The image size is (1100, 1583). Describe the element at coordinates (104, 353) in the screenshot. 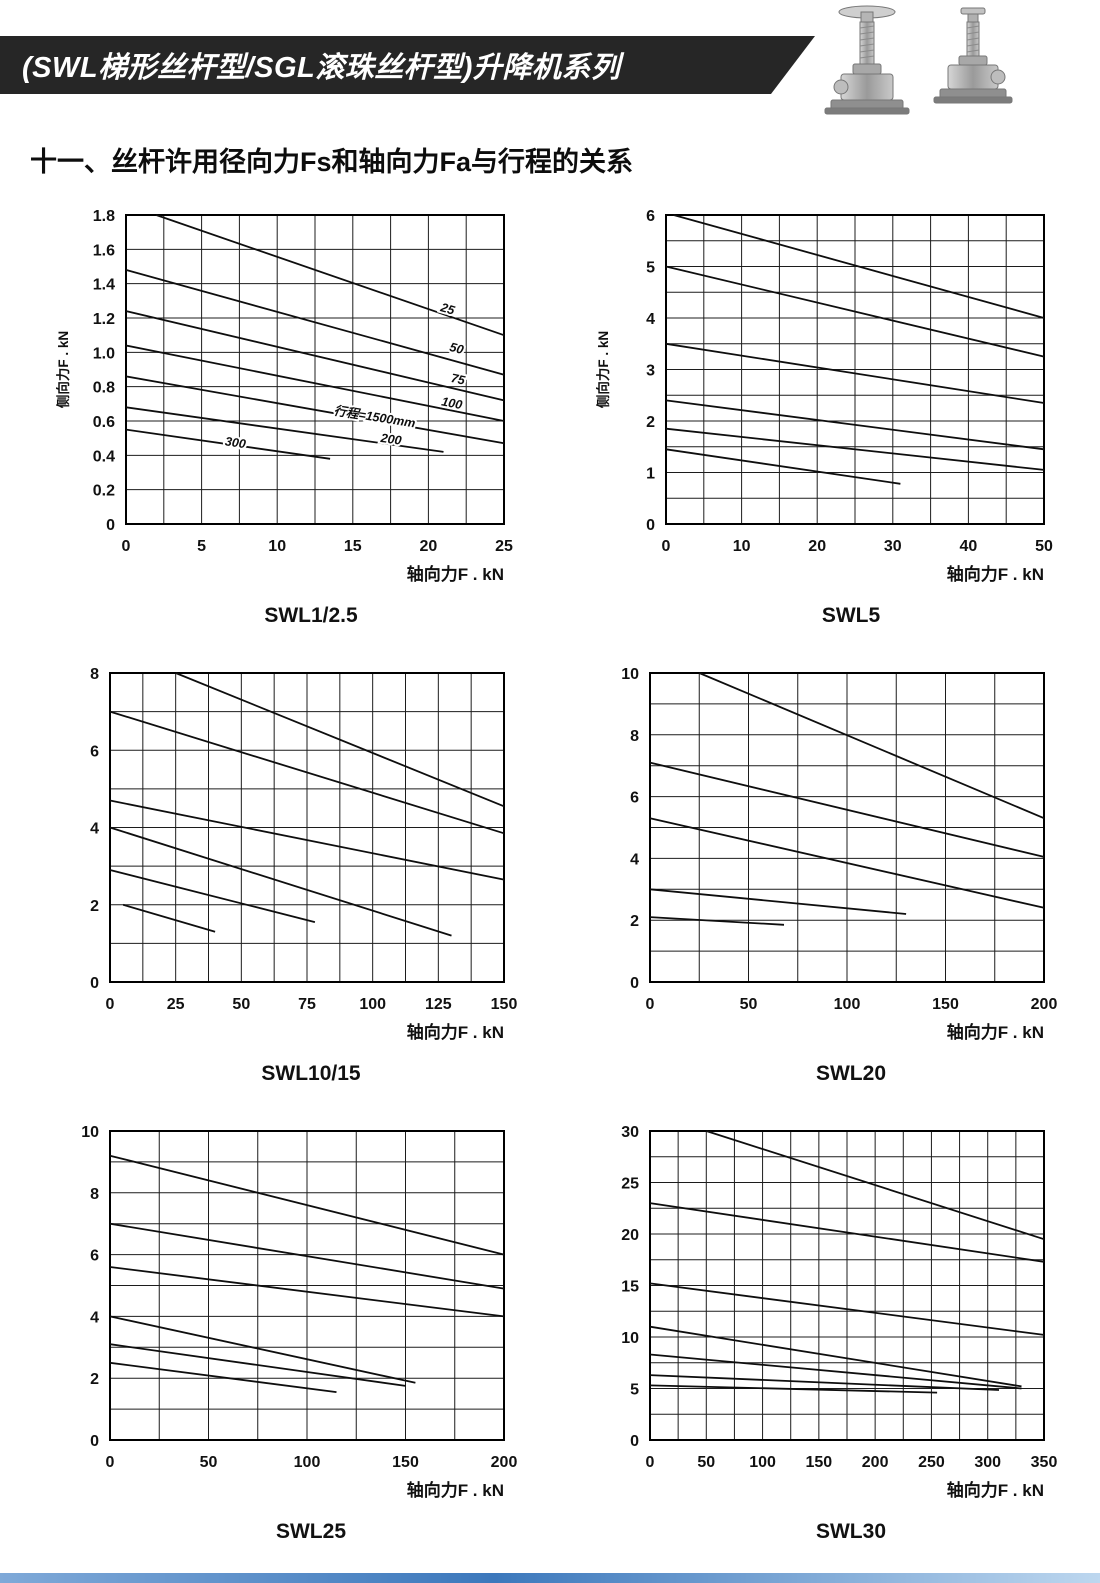

I see `svg-text: 1.0` at that location.